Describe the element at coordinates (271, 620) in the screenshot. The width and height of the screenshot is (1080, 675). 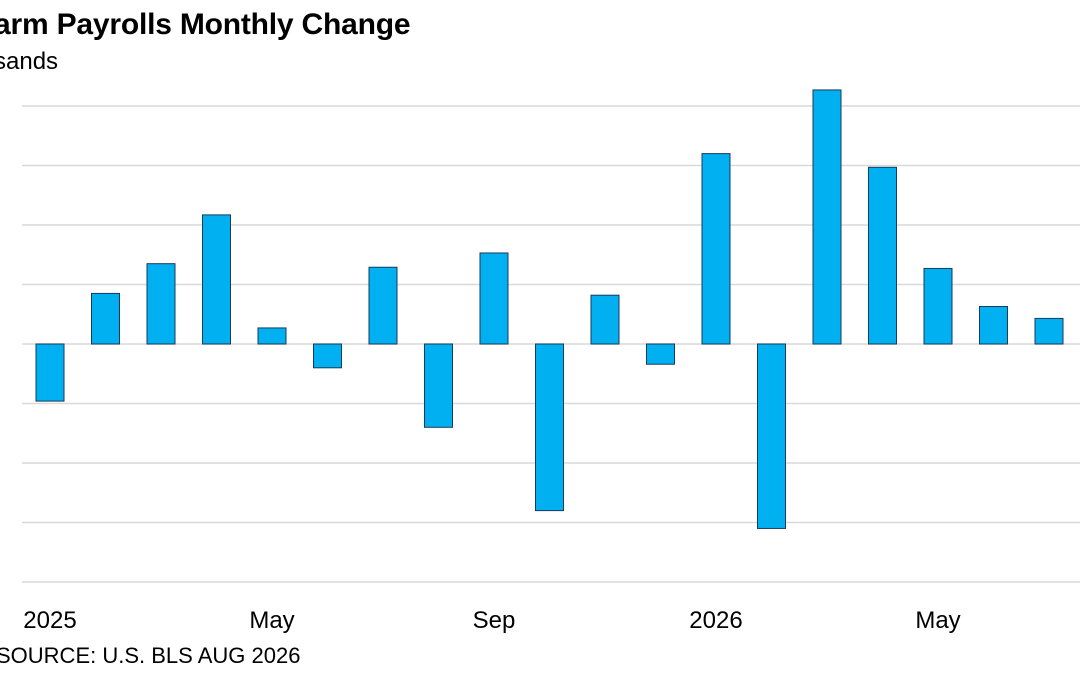
I see `x-tick-label-1: May` at that location.